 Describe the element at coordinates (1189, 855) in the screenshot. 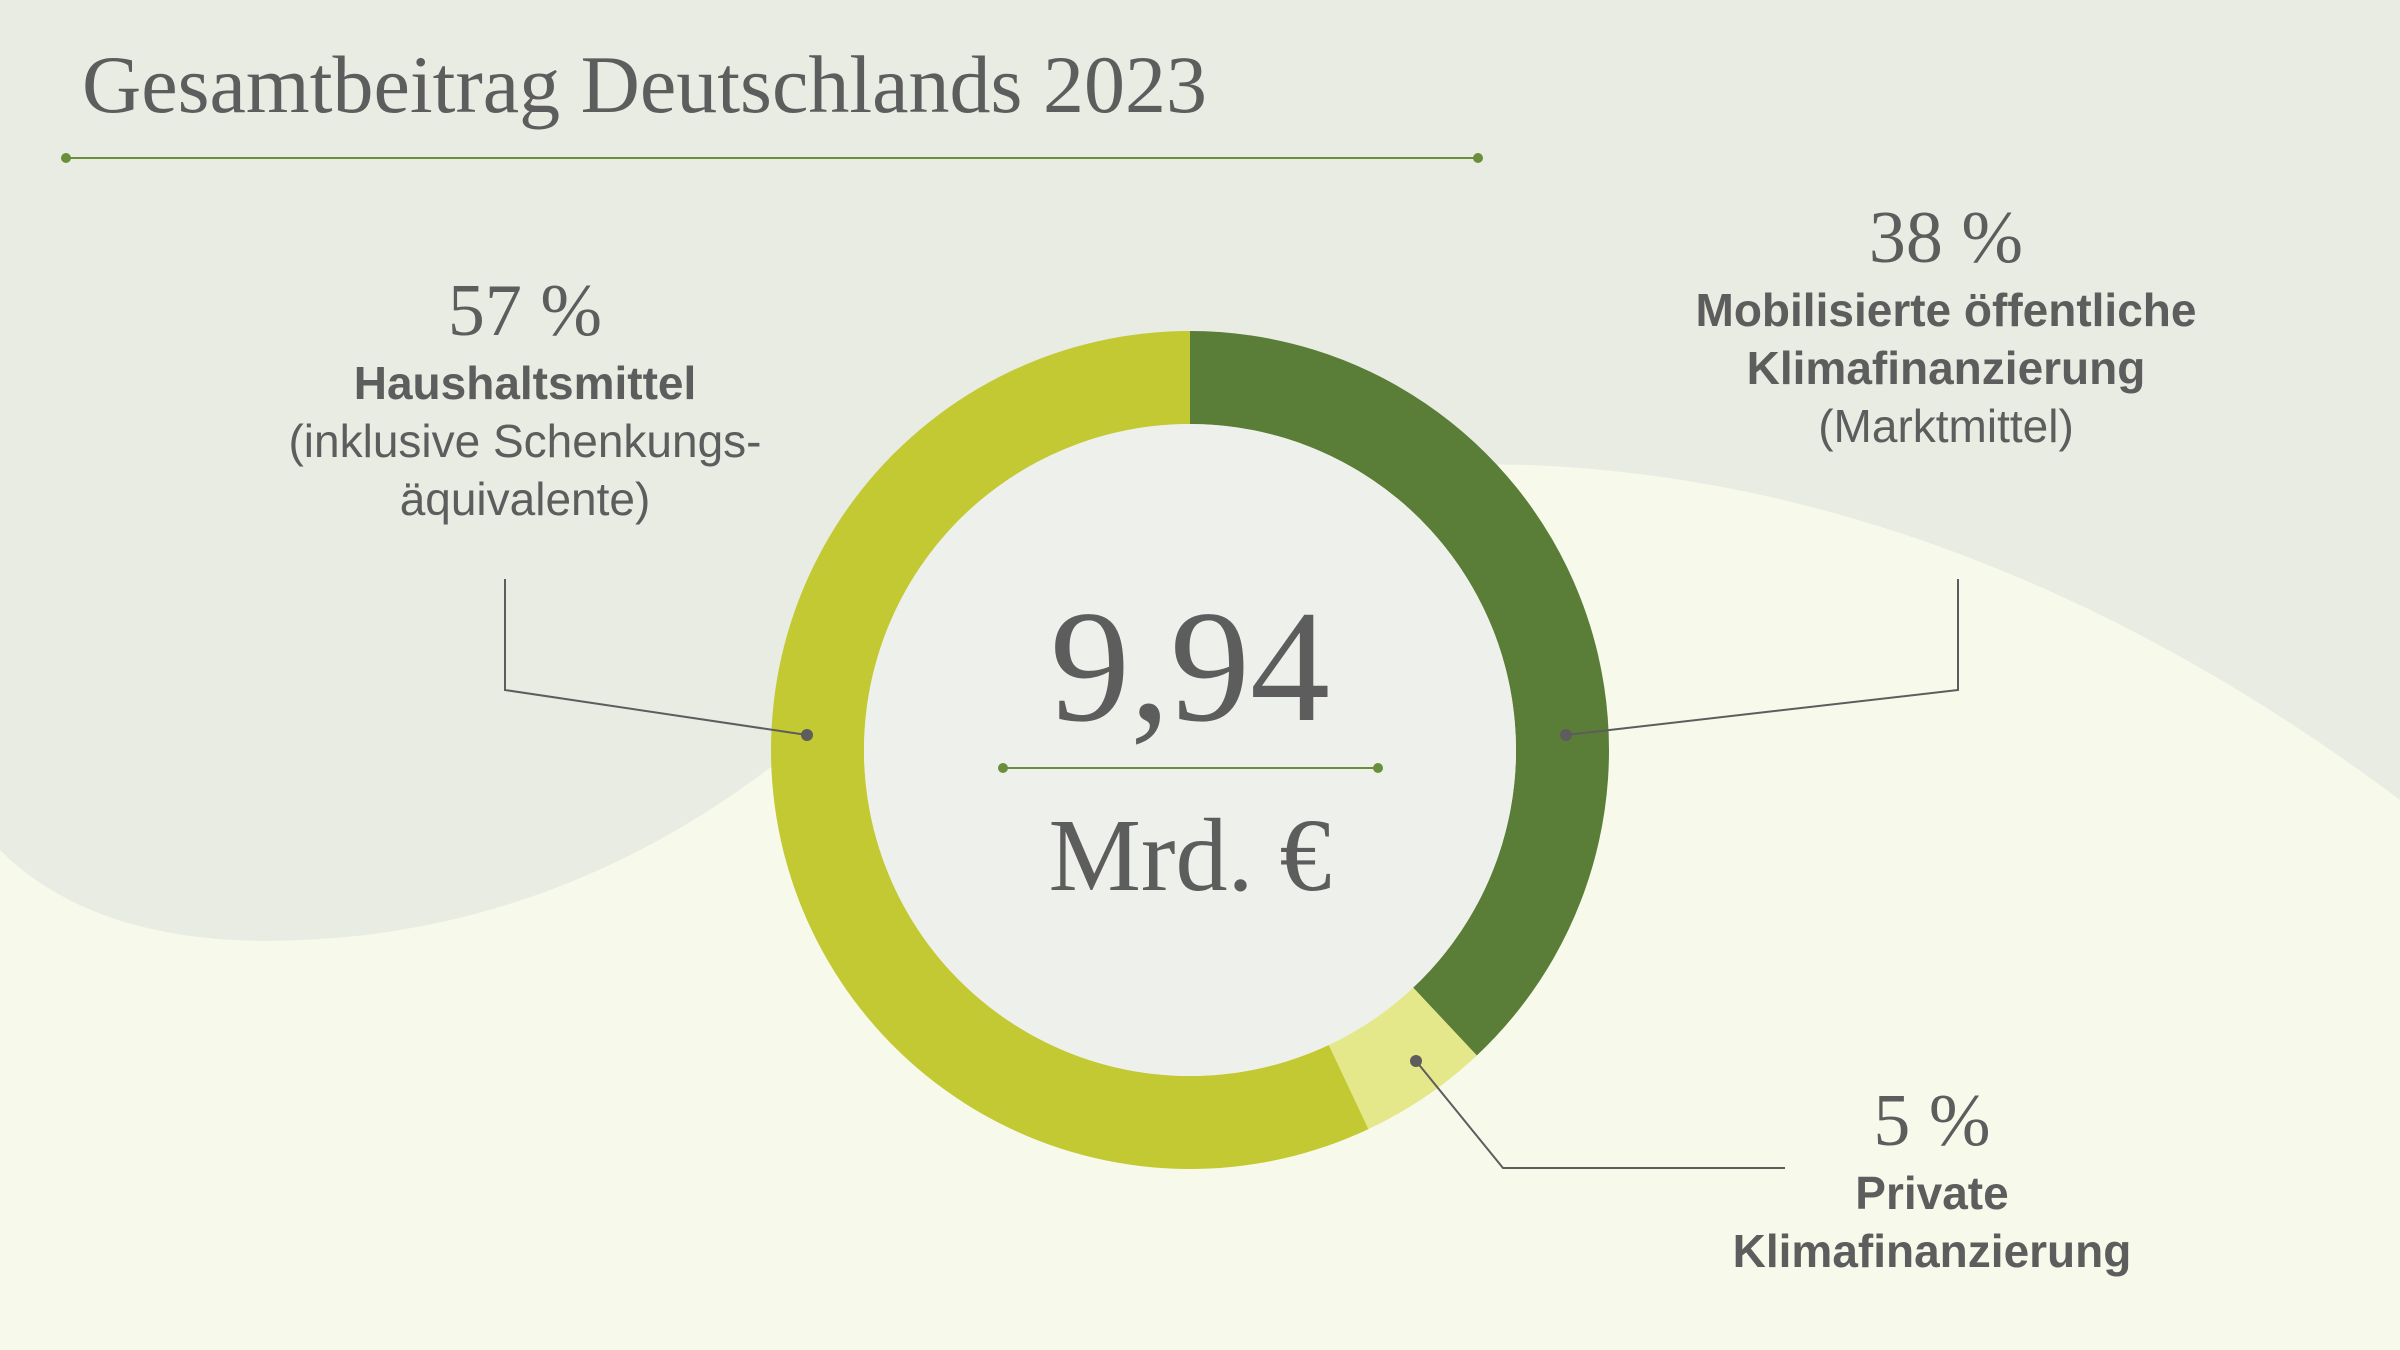

I see `center-unit: Mrd. €` at that location.